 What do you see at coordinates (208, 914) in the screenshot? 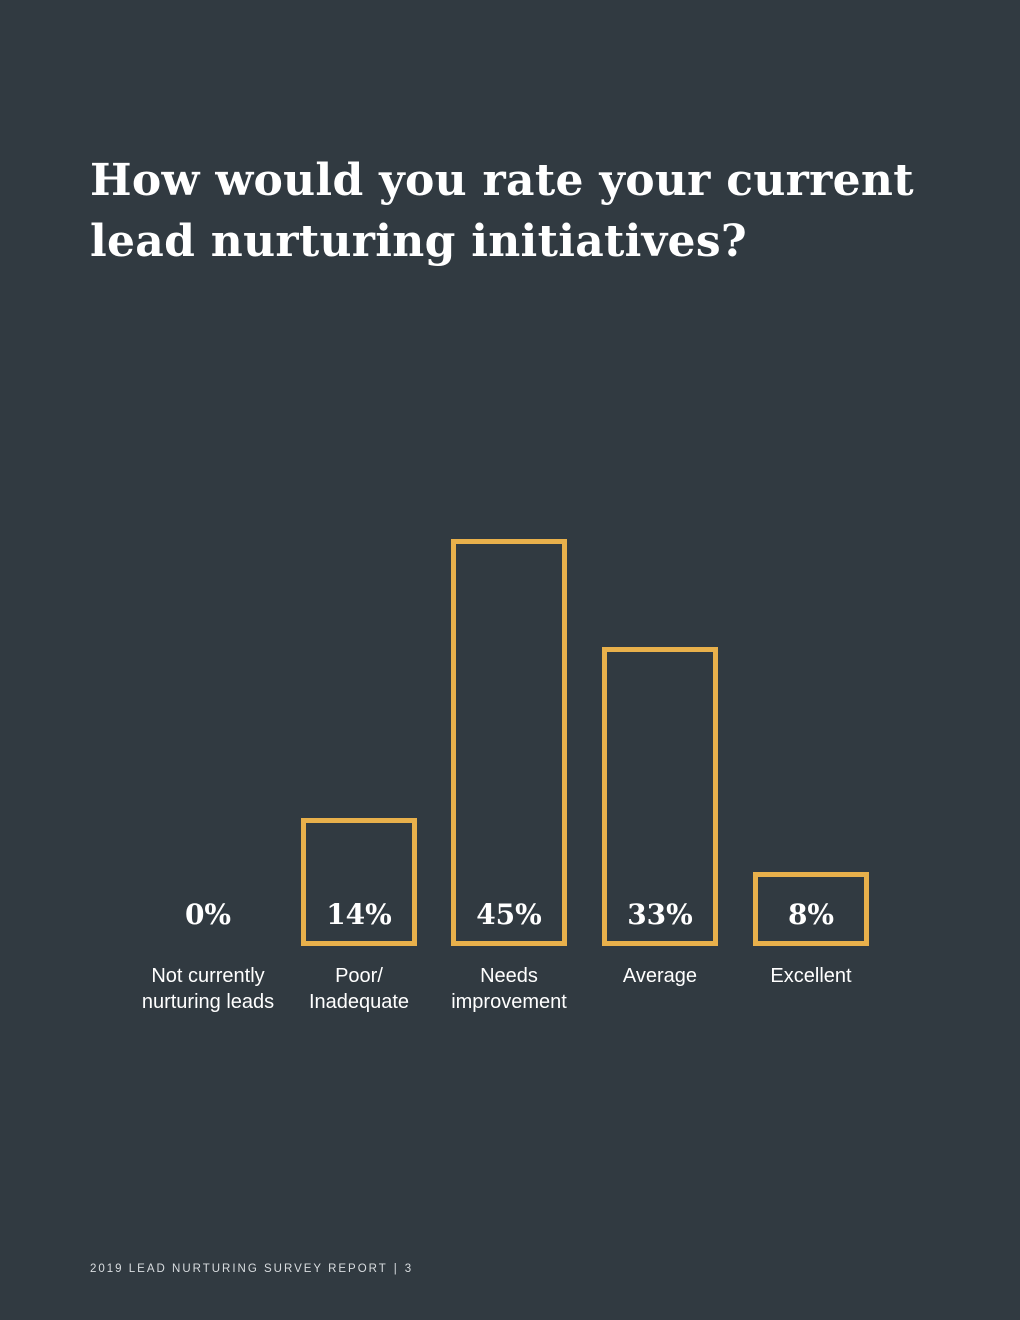
I see `data-label-0: 0%` at bounding box center [208, 914].